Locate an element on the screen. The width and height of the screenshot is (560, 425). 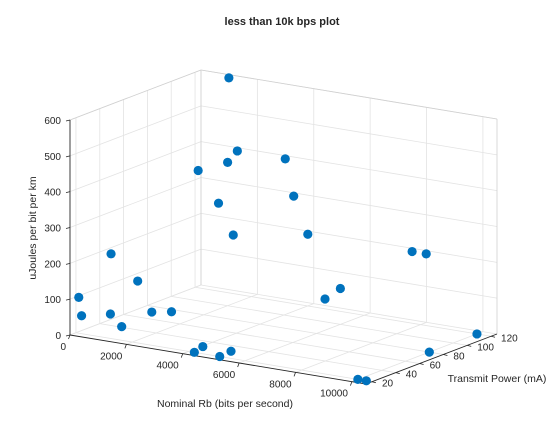
x-tick-label: 8000 is located at coordinates (280, 384).